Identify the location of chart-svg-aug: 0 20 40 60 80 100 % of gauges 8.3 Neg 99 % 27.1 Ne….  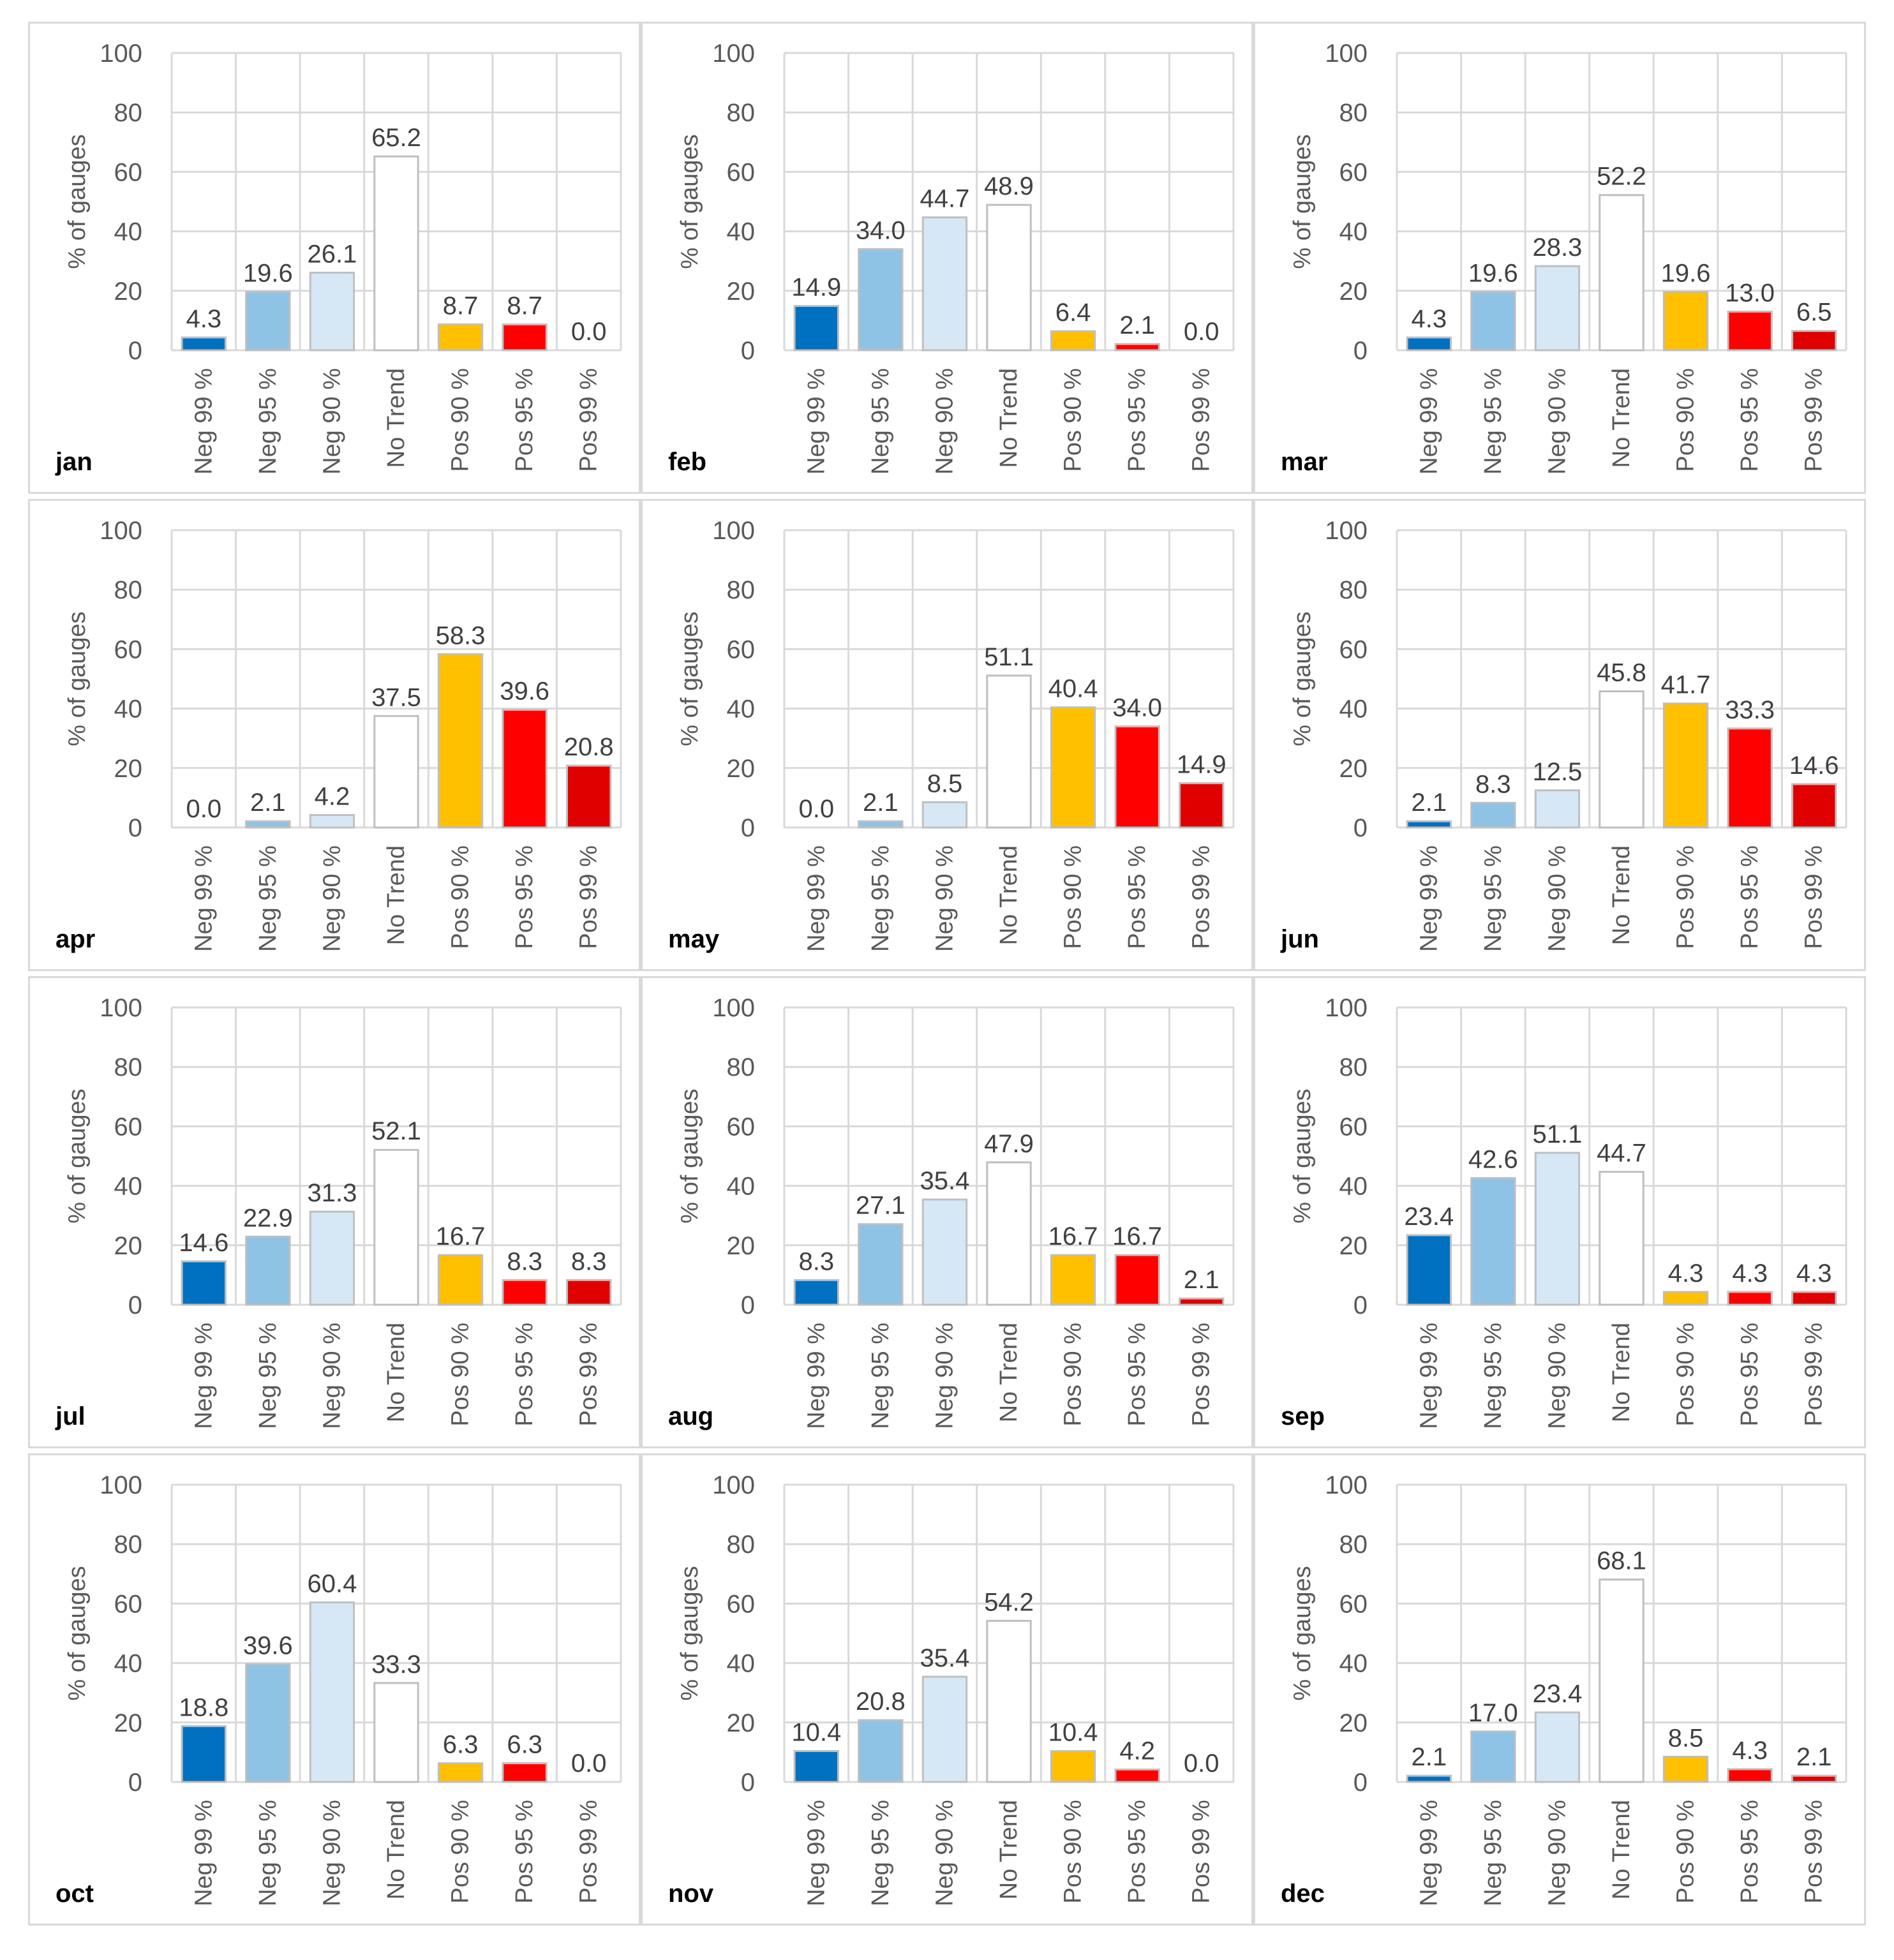
(951, 1212).